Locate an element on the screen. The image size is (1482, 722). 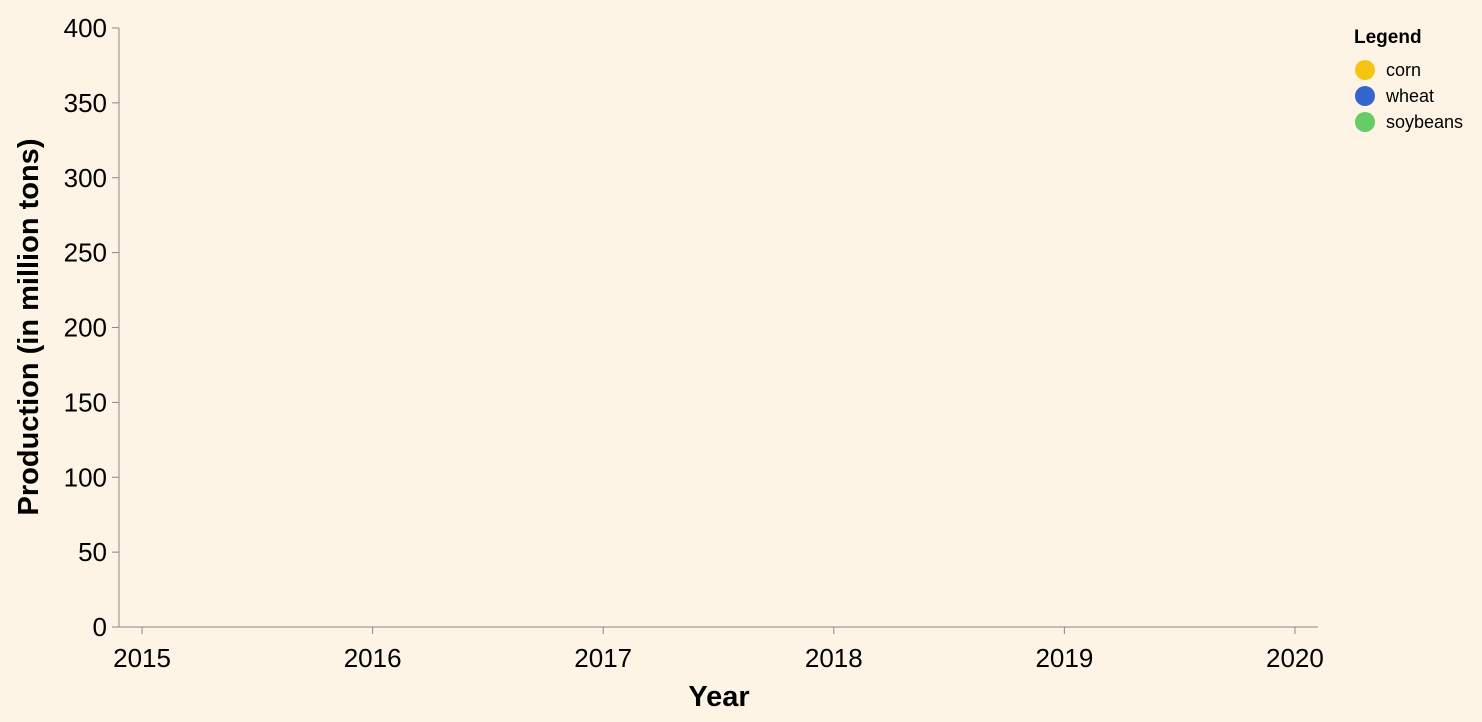
x-tick-label: 2015 is located at coordinates (142, 658).